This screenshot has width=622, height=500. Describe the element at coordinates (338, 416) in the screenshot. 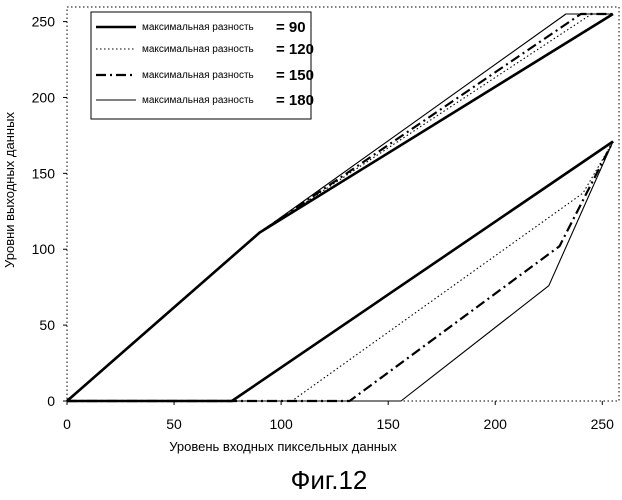

I see `x-axis: 0 50 100 150 200 250` at that location.